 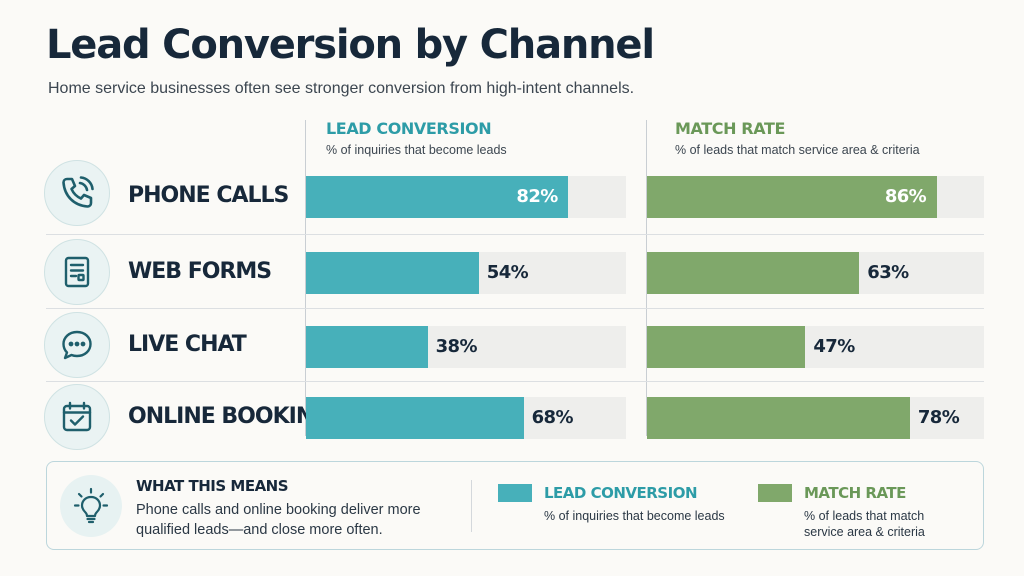 What do you see at coordinates (350, 45) in the screenshot?
I see `page-title: Lead Conversion by Channel` at bounding box center [350, 45].